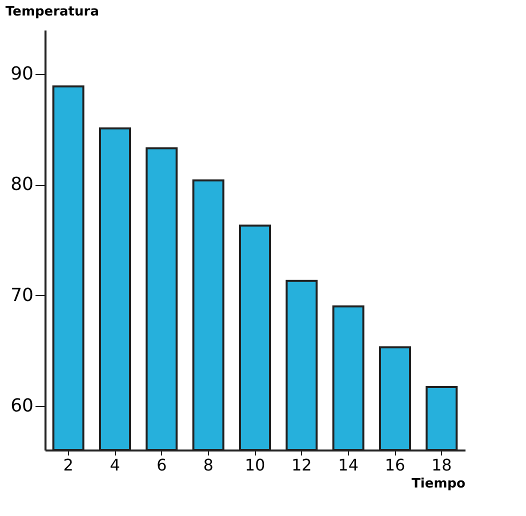  I want to click on x-axis-title: Tiempo, so click(439, 484).